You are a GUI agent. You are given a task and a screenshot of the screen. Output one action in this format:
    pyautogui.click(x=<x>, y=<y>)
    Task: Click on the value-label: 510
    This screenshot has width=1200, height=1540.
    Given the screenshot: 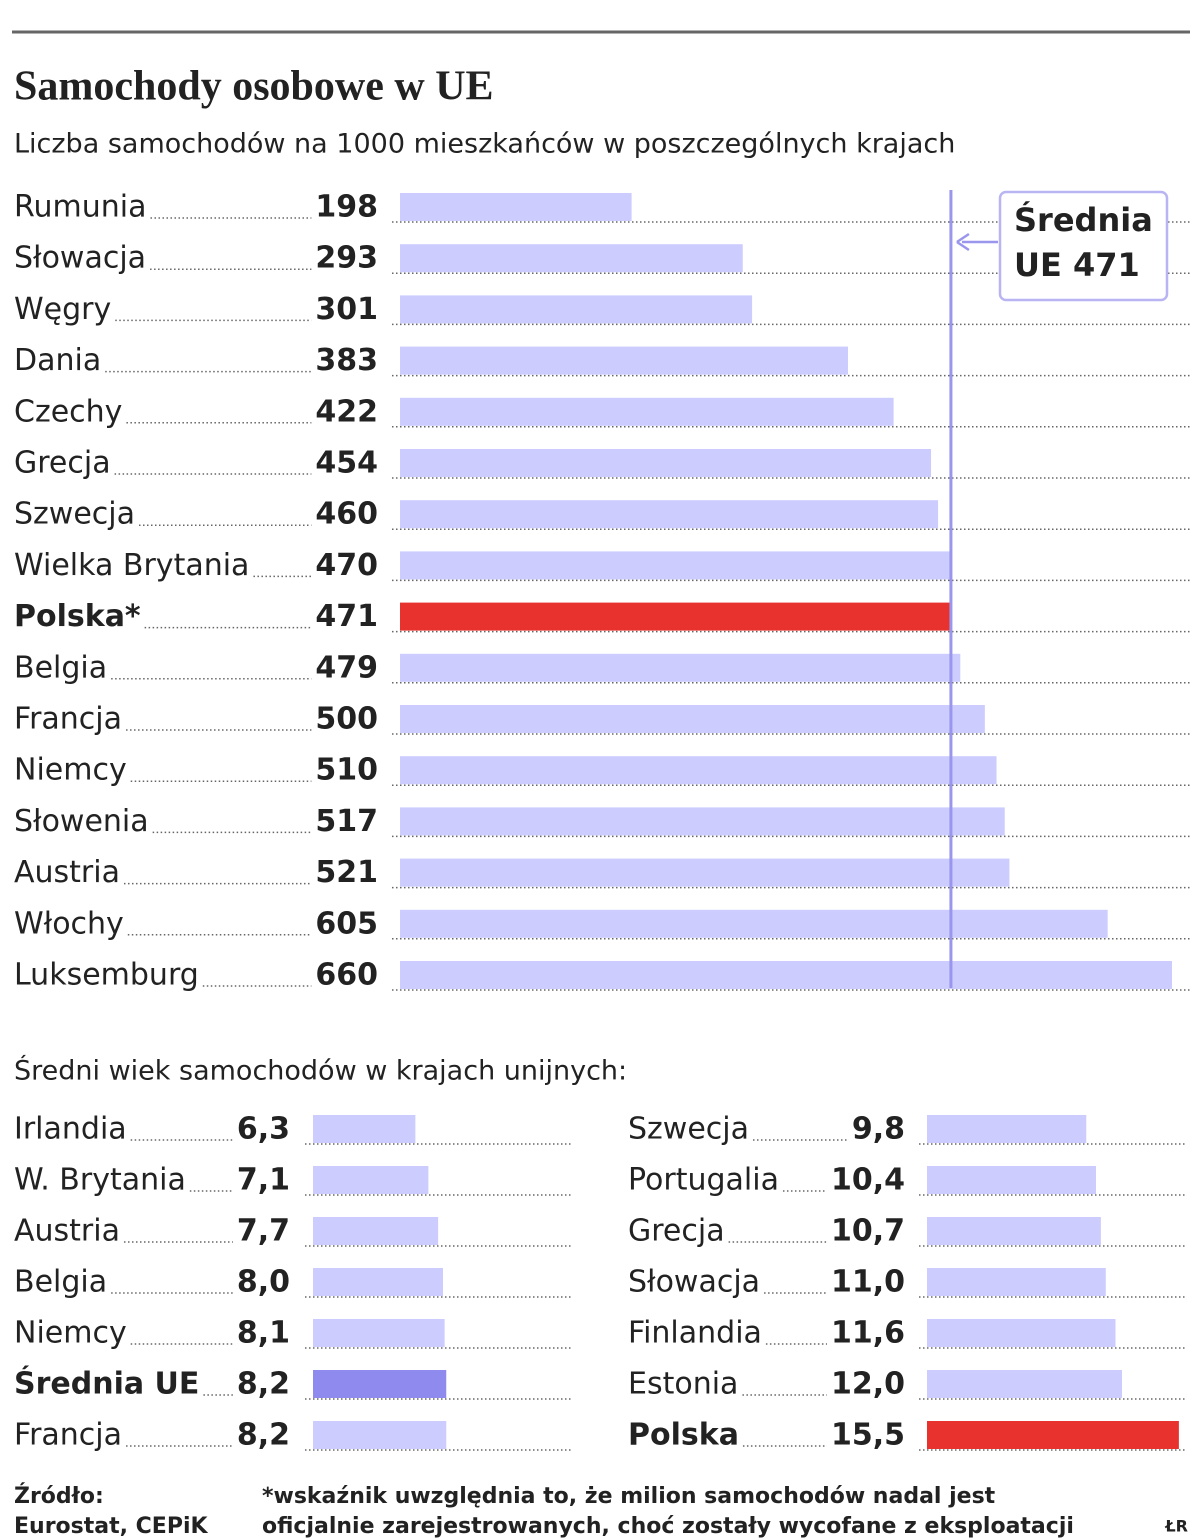 What is the action you would take?
    pyautogui.click(x=346, y=770)
    